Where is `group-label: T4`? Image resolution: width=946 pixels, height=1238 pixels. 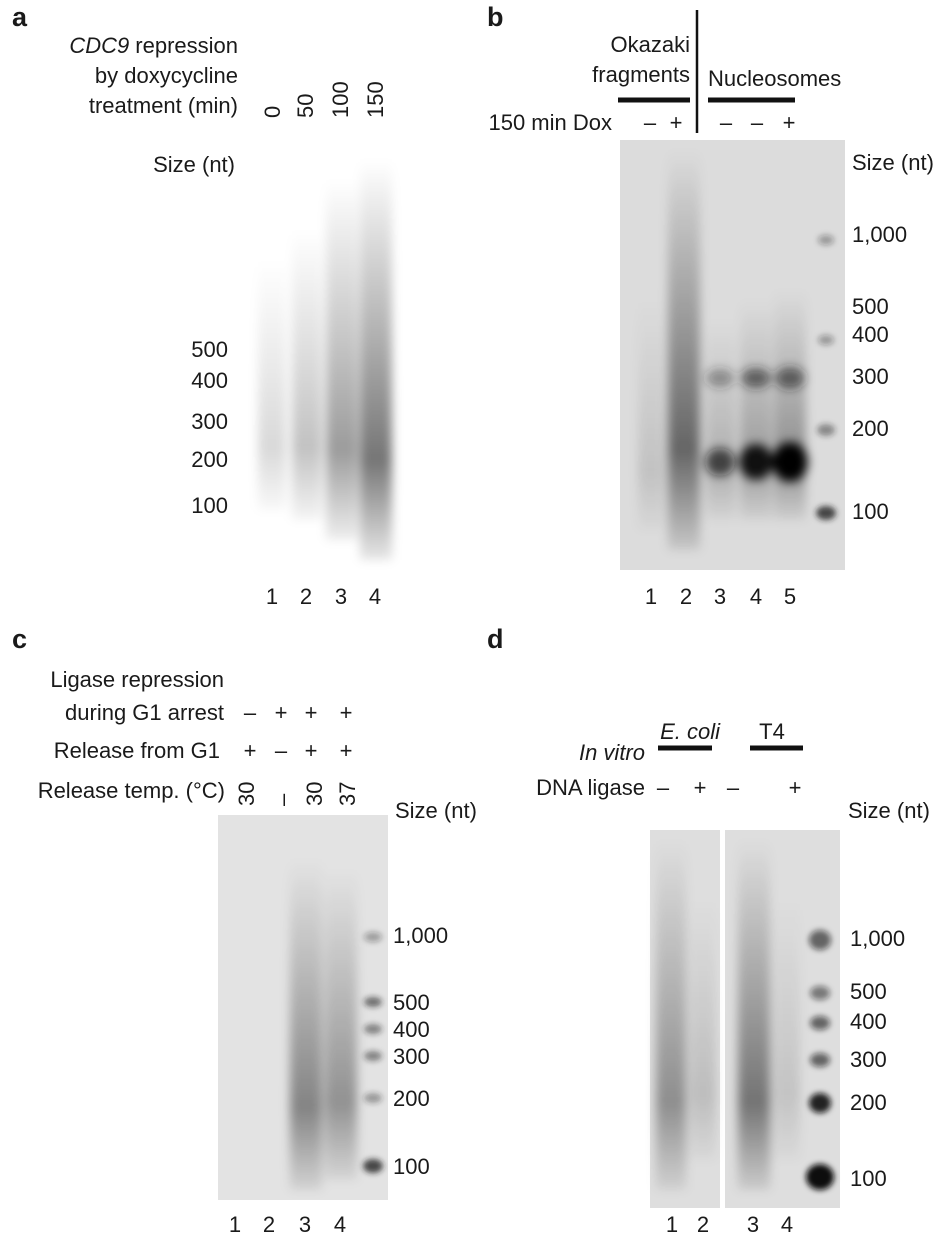 group-label: T4 is located at coordinates (772, 731).